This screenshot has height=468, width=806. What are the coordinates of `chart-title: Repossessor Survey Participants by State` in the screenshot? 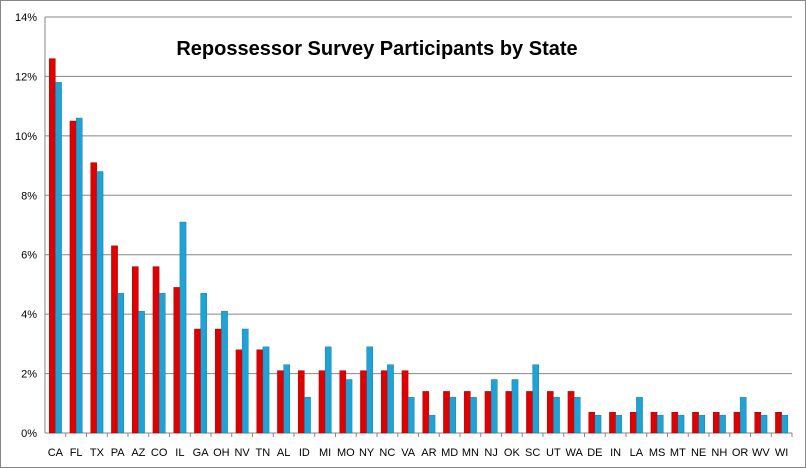 It's located at (376, 49).